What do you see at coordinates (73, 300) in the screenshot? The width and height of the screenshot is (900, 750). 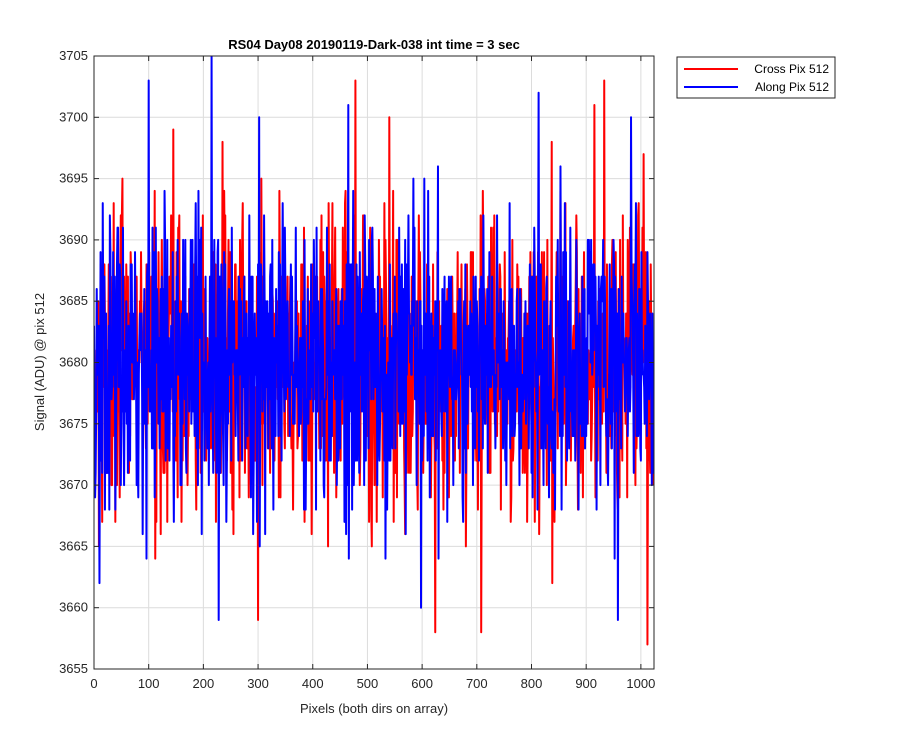 I see `y-tick-label: 3685` at bounding box center [73, 300].